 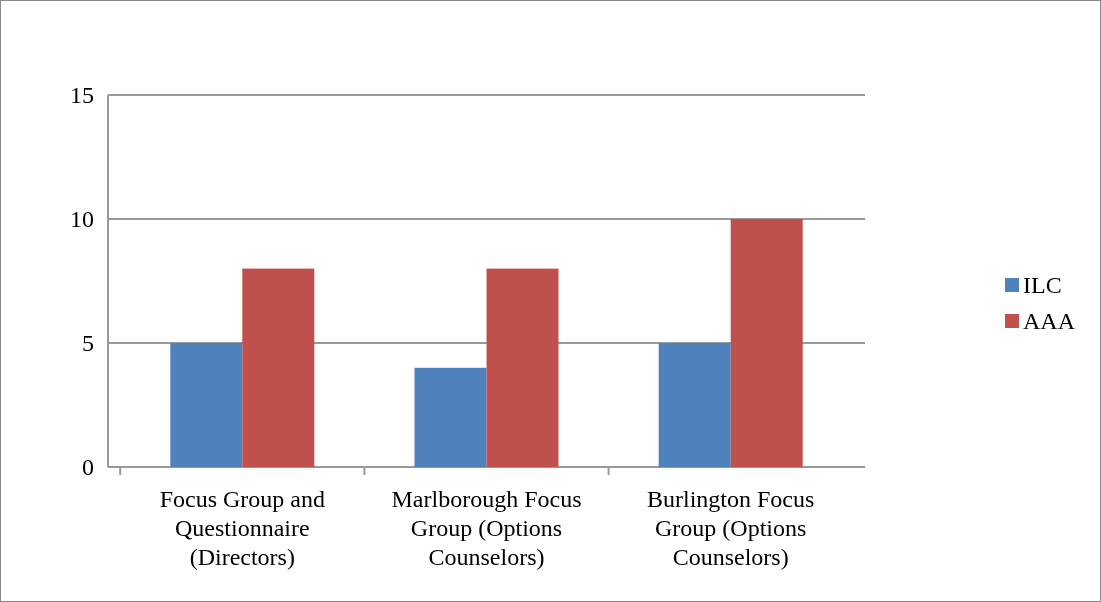 What do you see at coordinates (486, 528) in the screenshot?
I see `x-tick-label: Marlborough Focus Group (Options Counselors)` at bounding box center [486, 528].